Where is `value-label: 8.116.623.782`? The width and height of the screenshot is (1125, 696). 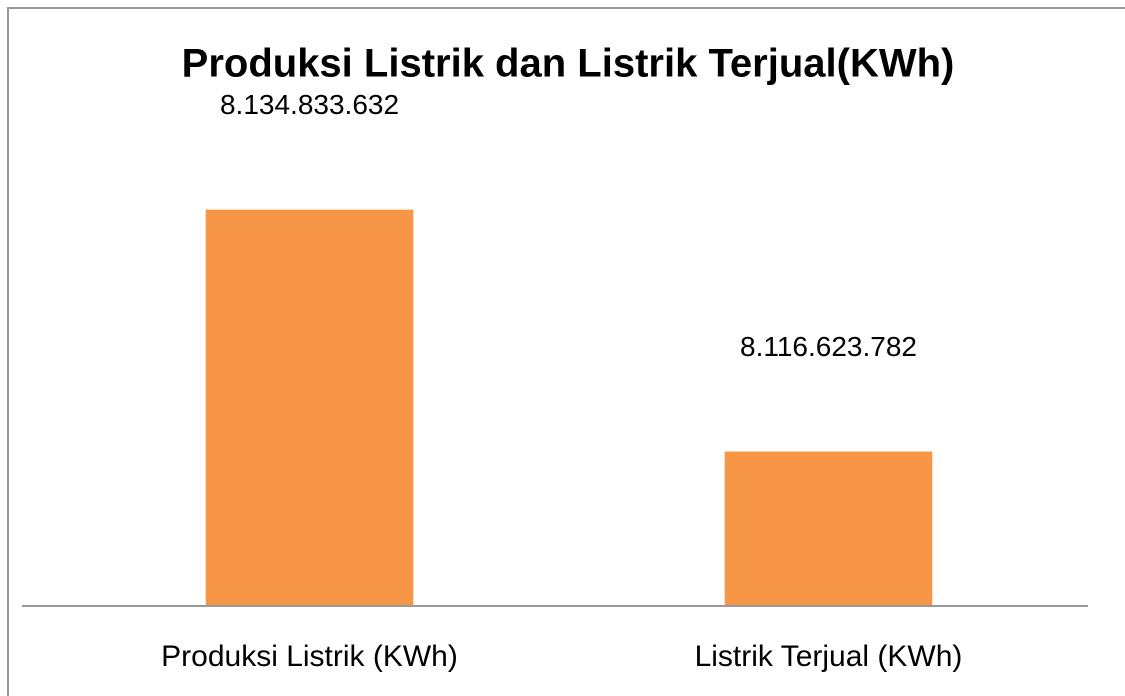 value-label: 8.116.623.782 is located at coordinates (828, 346).